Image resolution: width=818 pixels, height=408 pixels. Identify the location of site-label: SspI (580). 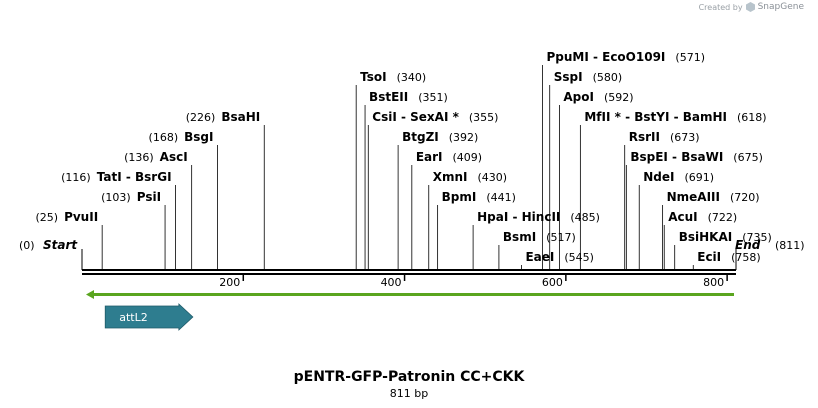
(588, 77).